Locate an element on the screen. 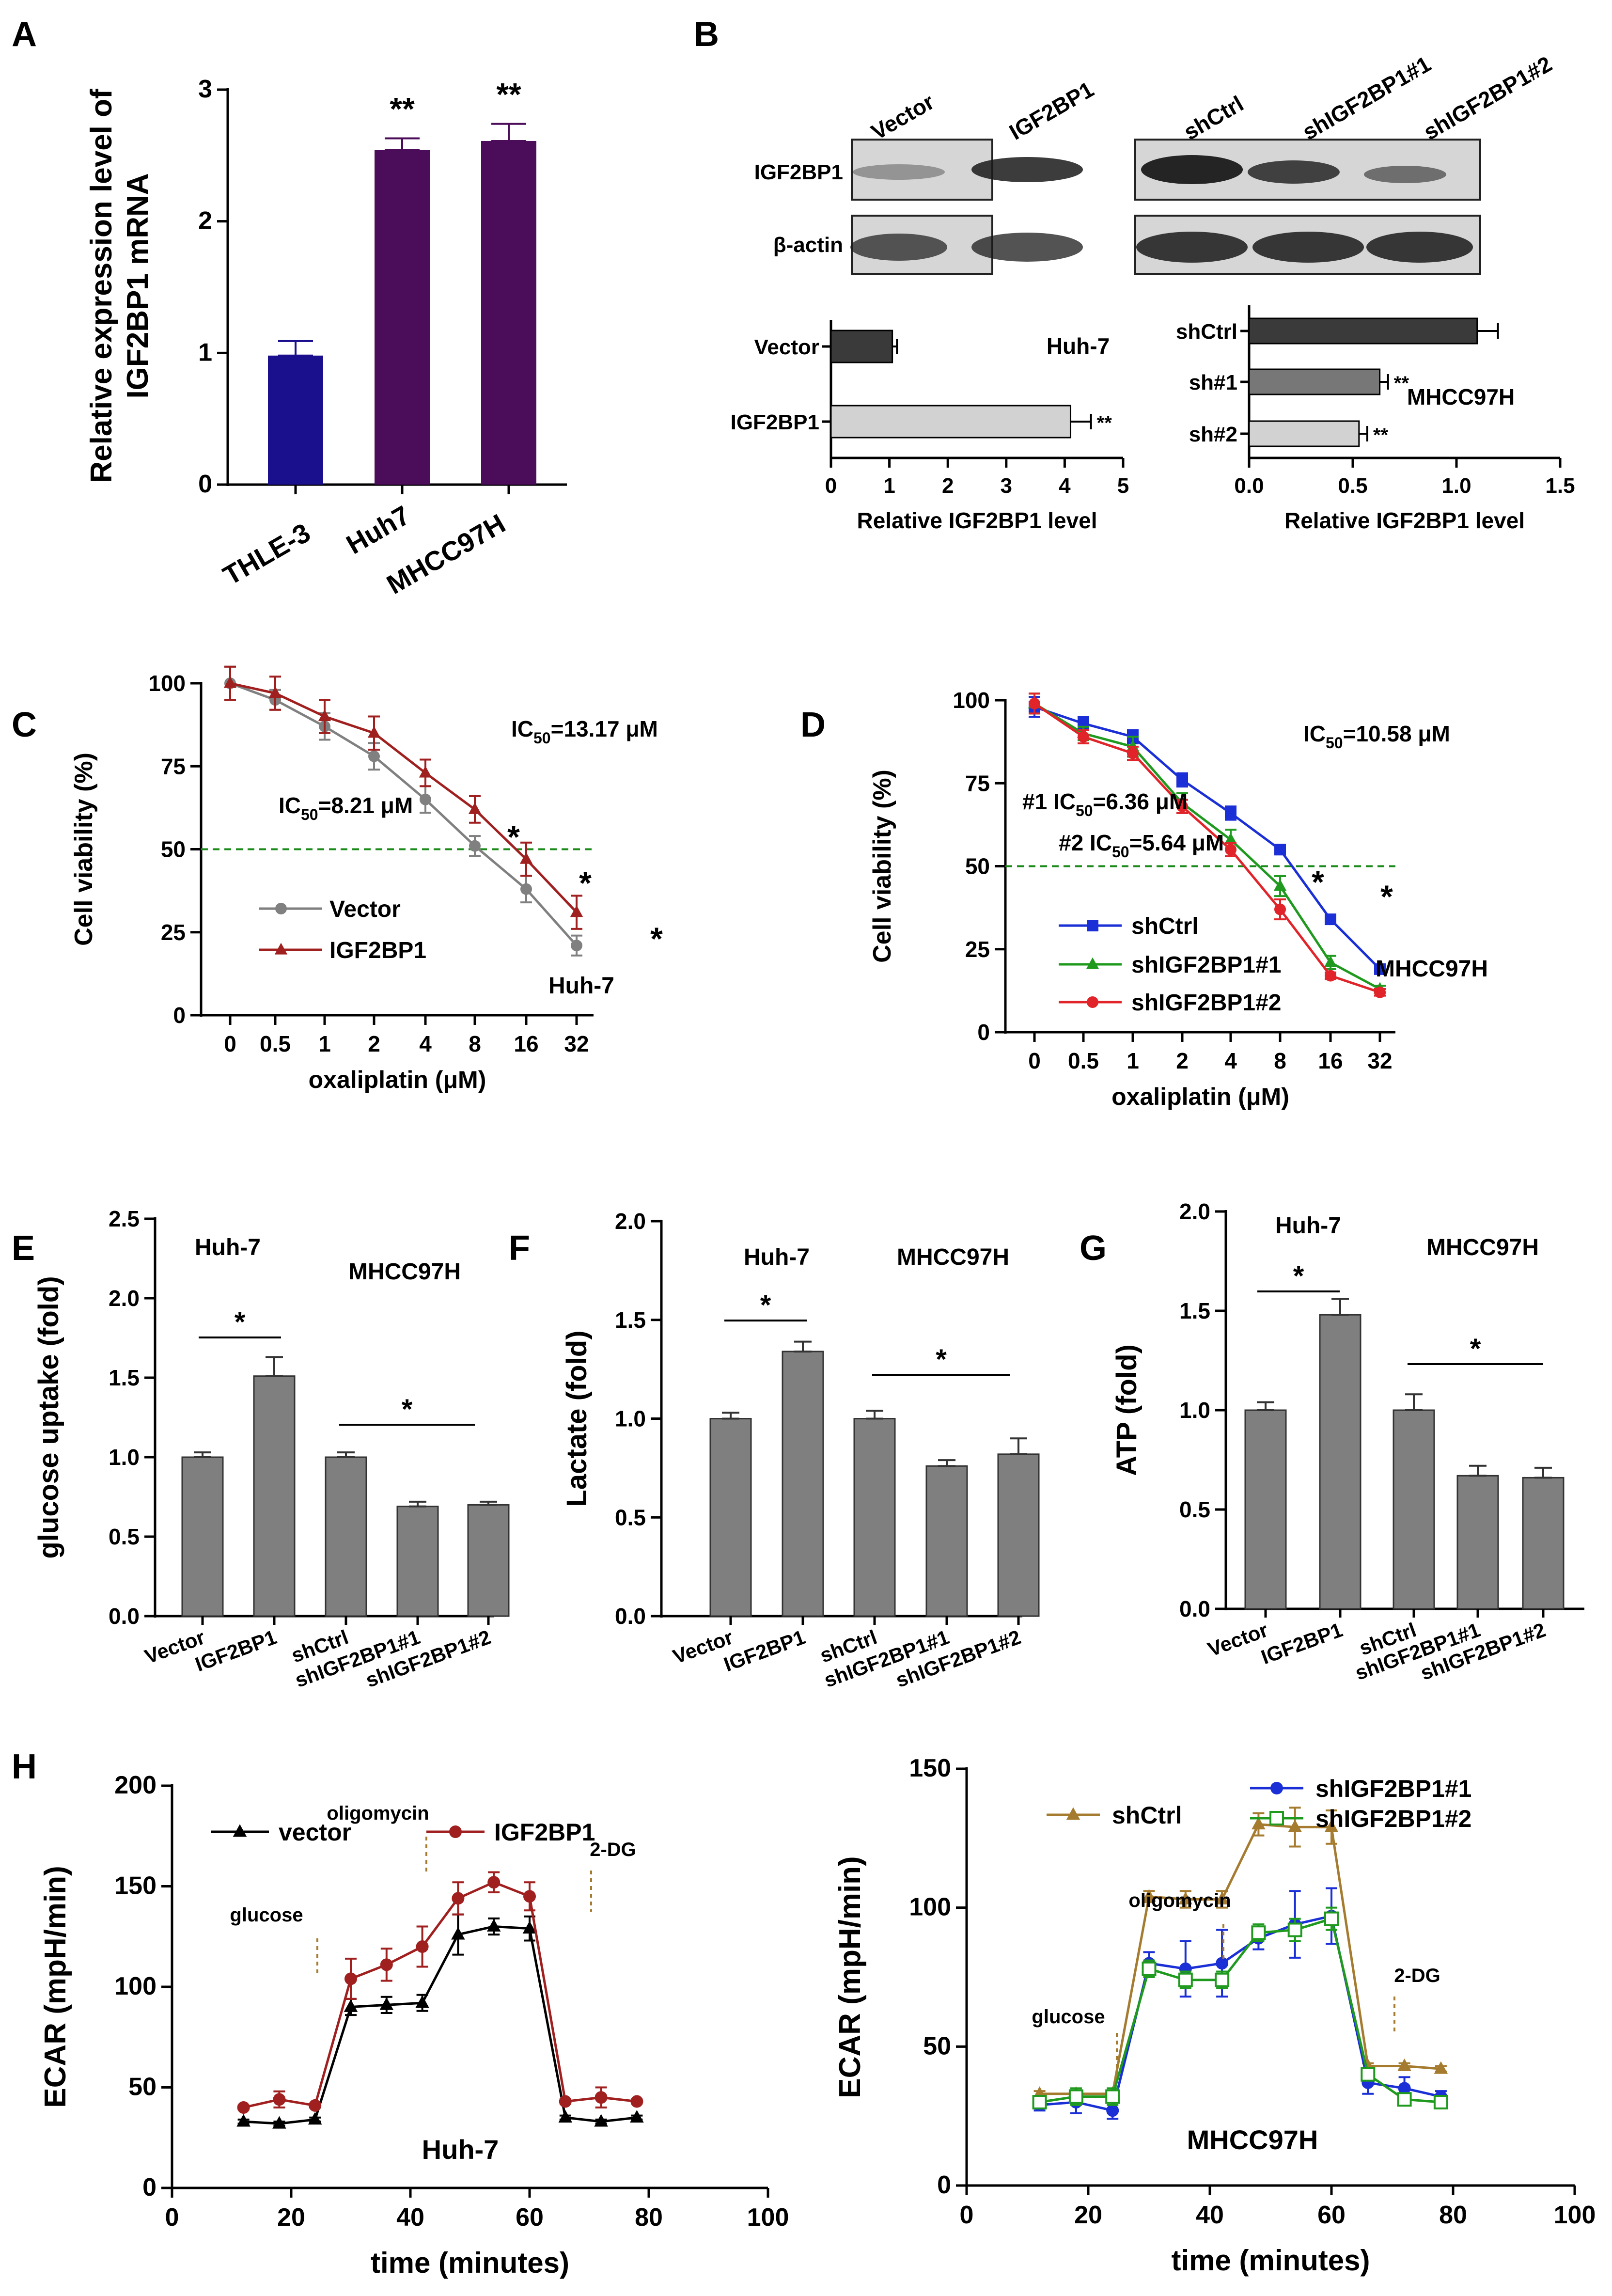 This screenshot has width=1612, height=2296. x-tick-label: 20 is located at coordinates (291, 2218).